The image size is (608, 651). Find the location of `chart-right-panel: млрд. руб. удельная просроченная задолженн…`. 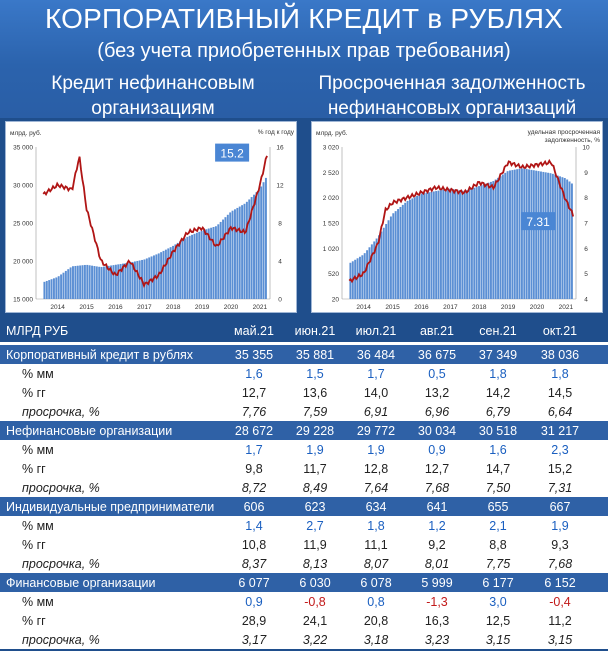

chart-right-panel: млрд. руб. удельная просроченная задолженн… is located at coordinates (457, 217).